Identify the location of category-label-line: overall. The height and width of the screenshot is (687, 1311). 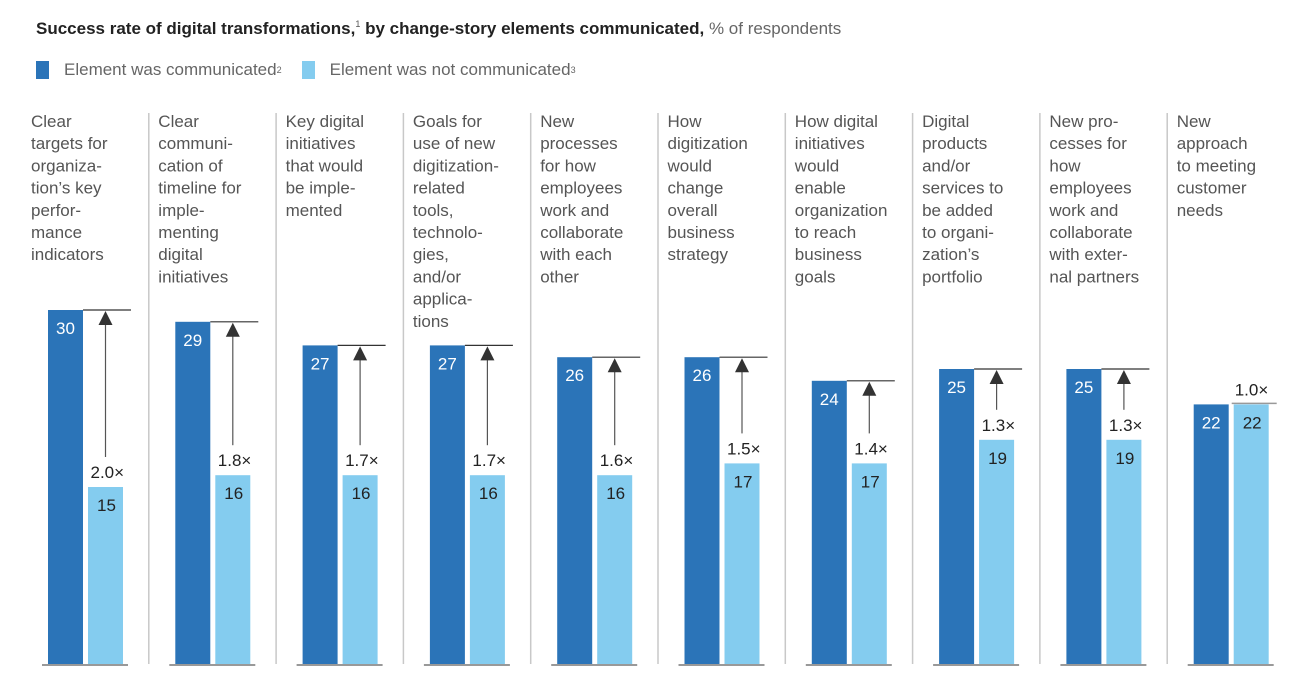
(693, 210).